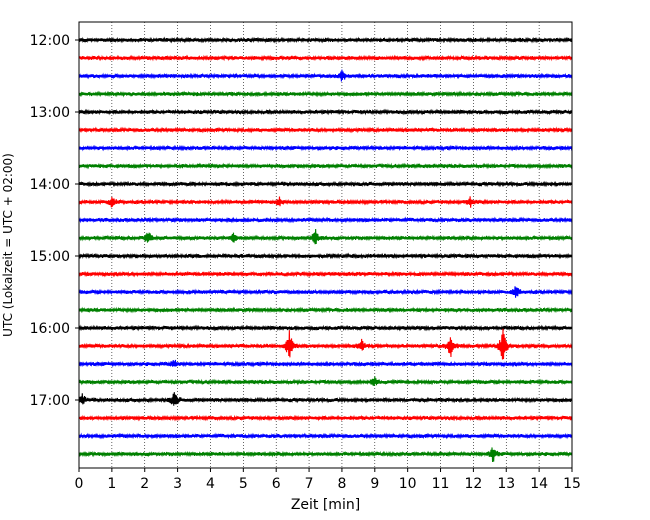 Image resolution: width=650 pixels, height=520 pixels. What do you see at coordinates (325, 505) in the screenshot?
I see `x-axis-label: Zeit [min]` at bounding box center [325, 505].